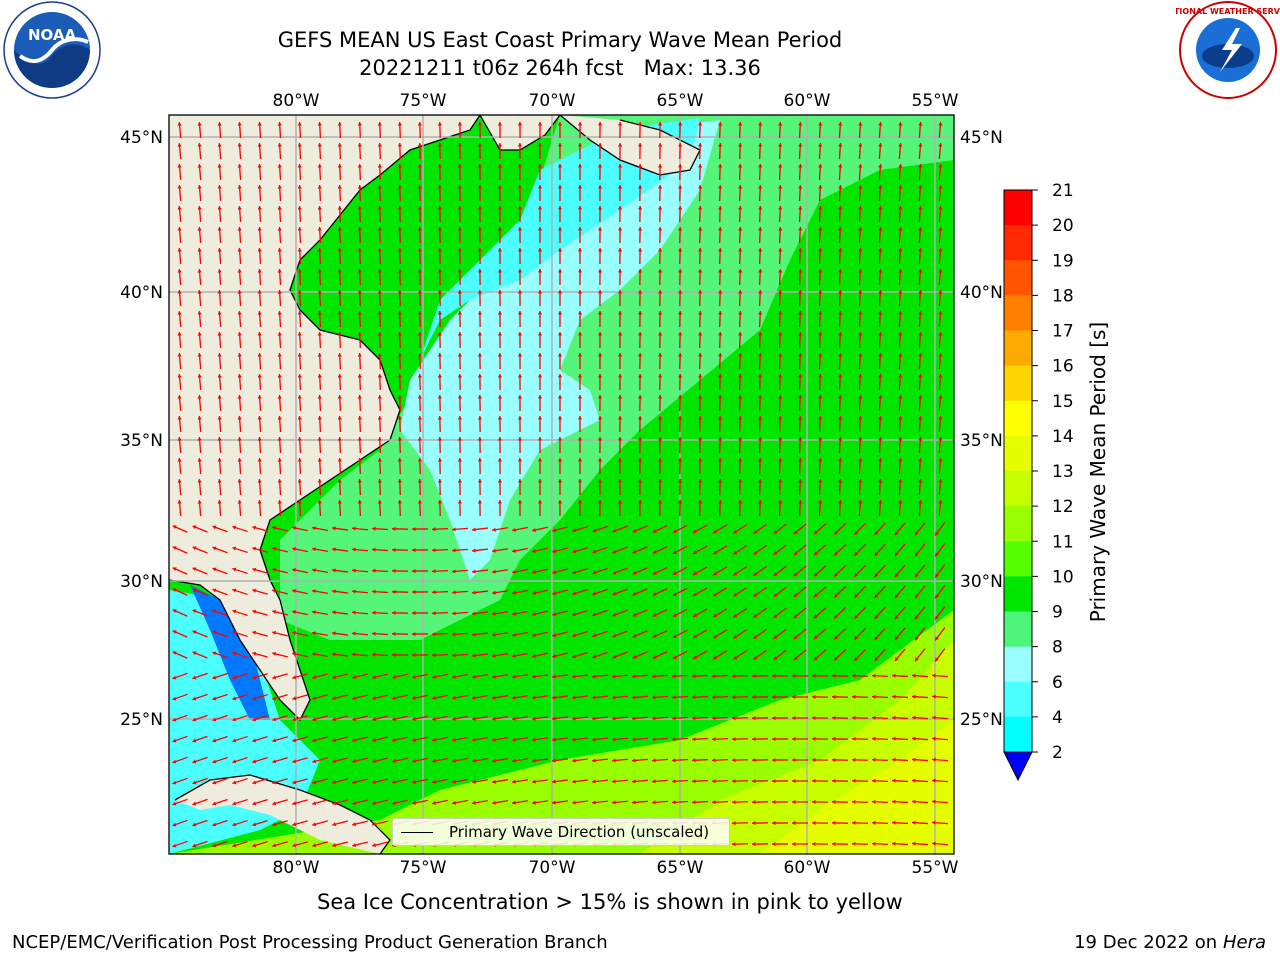 The image size is (1280, 960). I want to click on colorbar-tick-label: 6, so click(1057, 683).